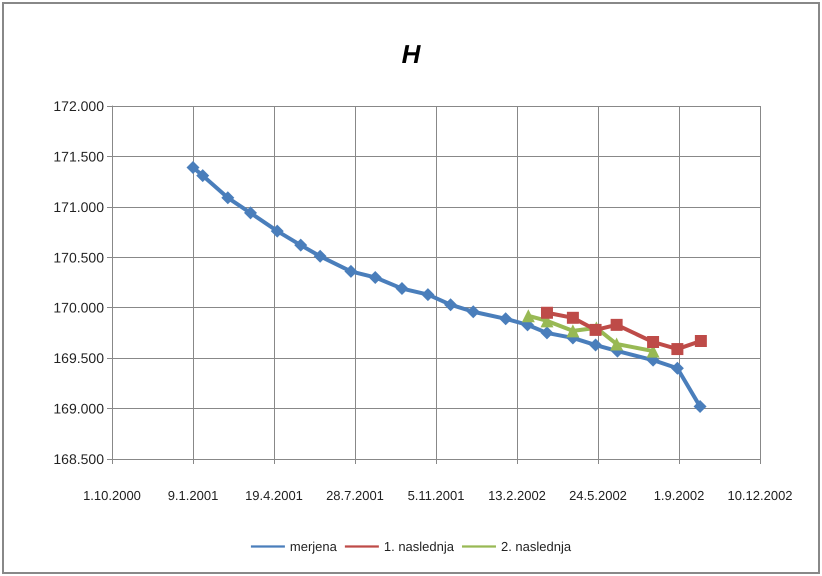 The height and width of the screenshot is (576, 822). I want to click on x-tick-label: 9.1.2001, so click(193, 495).